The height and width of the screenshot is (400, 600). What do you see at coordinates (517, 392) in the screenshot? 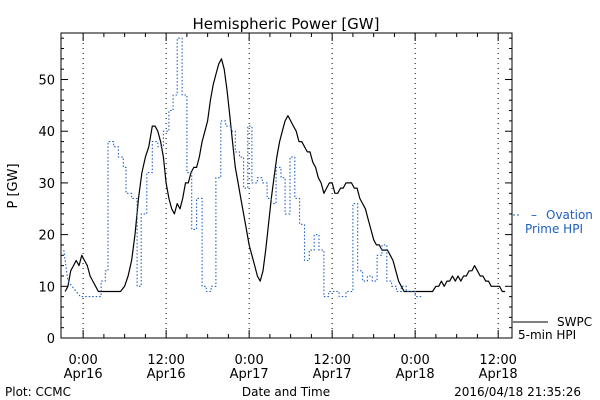
I see `footer-timestamp: 2016/04/18 21:35:26` at bounding box center [517, 392].